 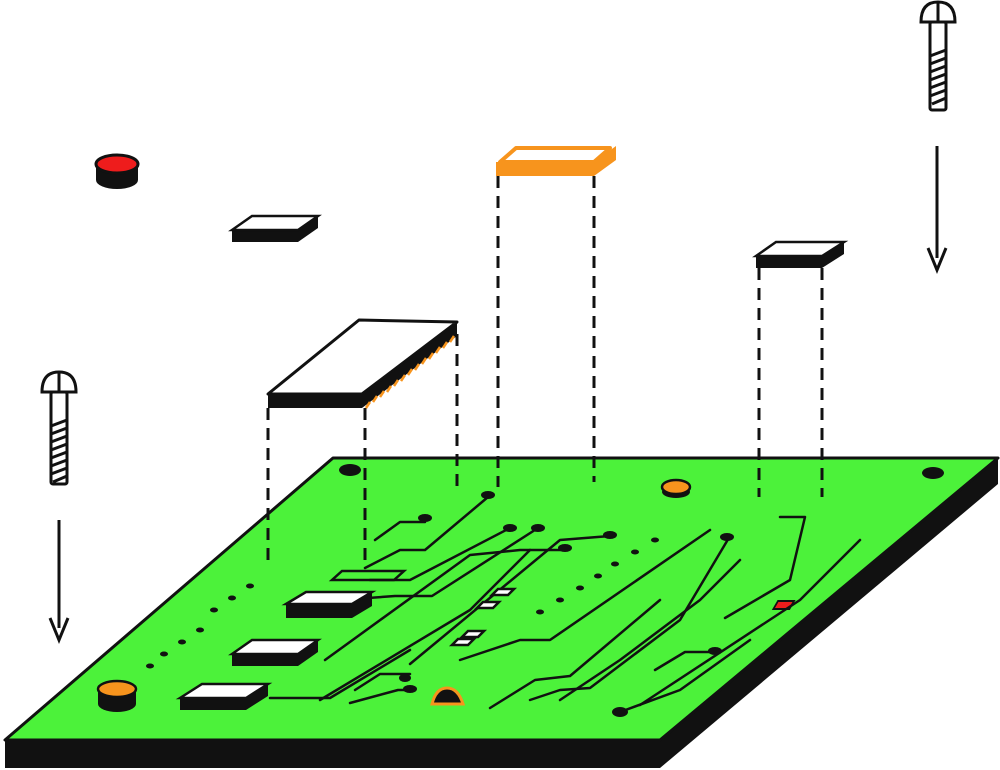 What do you see at coordinates (332, 754) in the screenshot?
I see `board-edge-front` at bounding box center [332, 754].